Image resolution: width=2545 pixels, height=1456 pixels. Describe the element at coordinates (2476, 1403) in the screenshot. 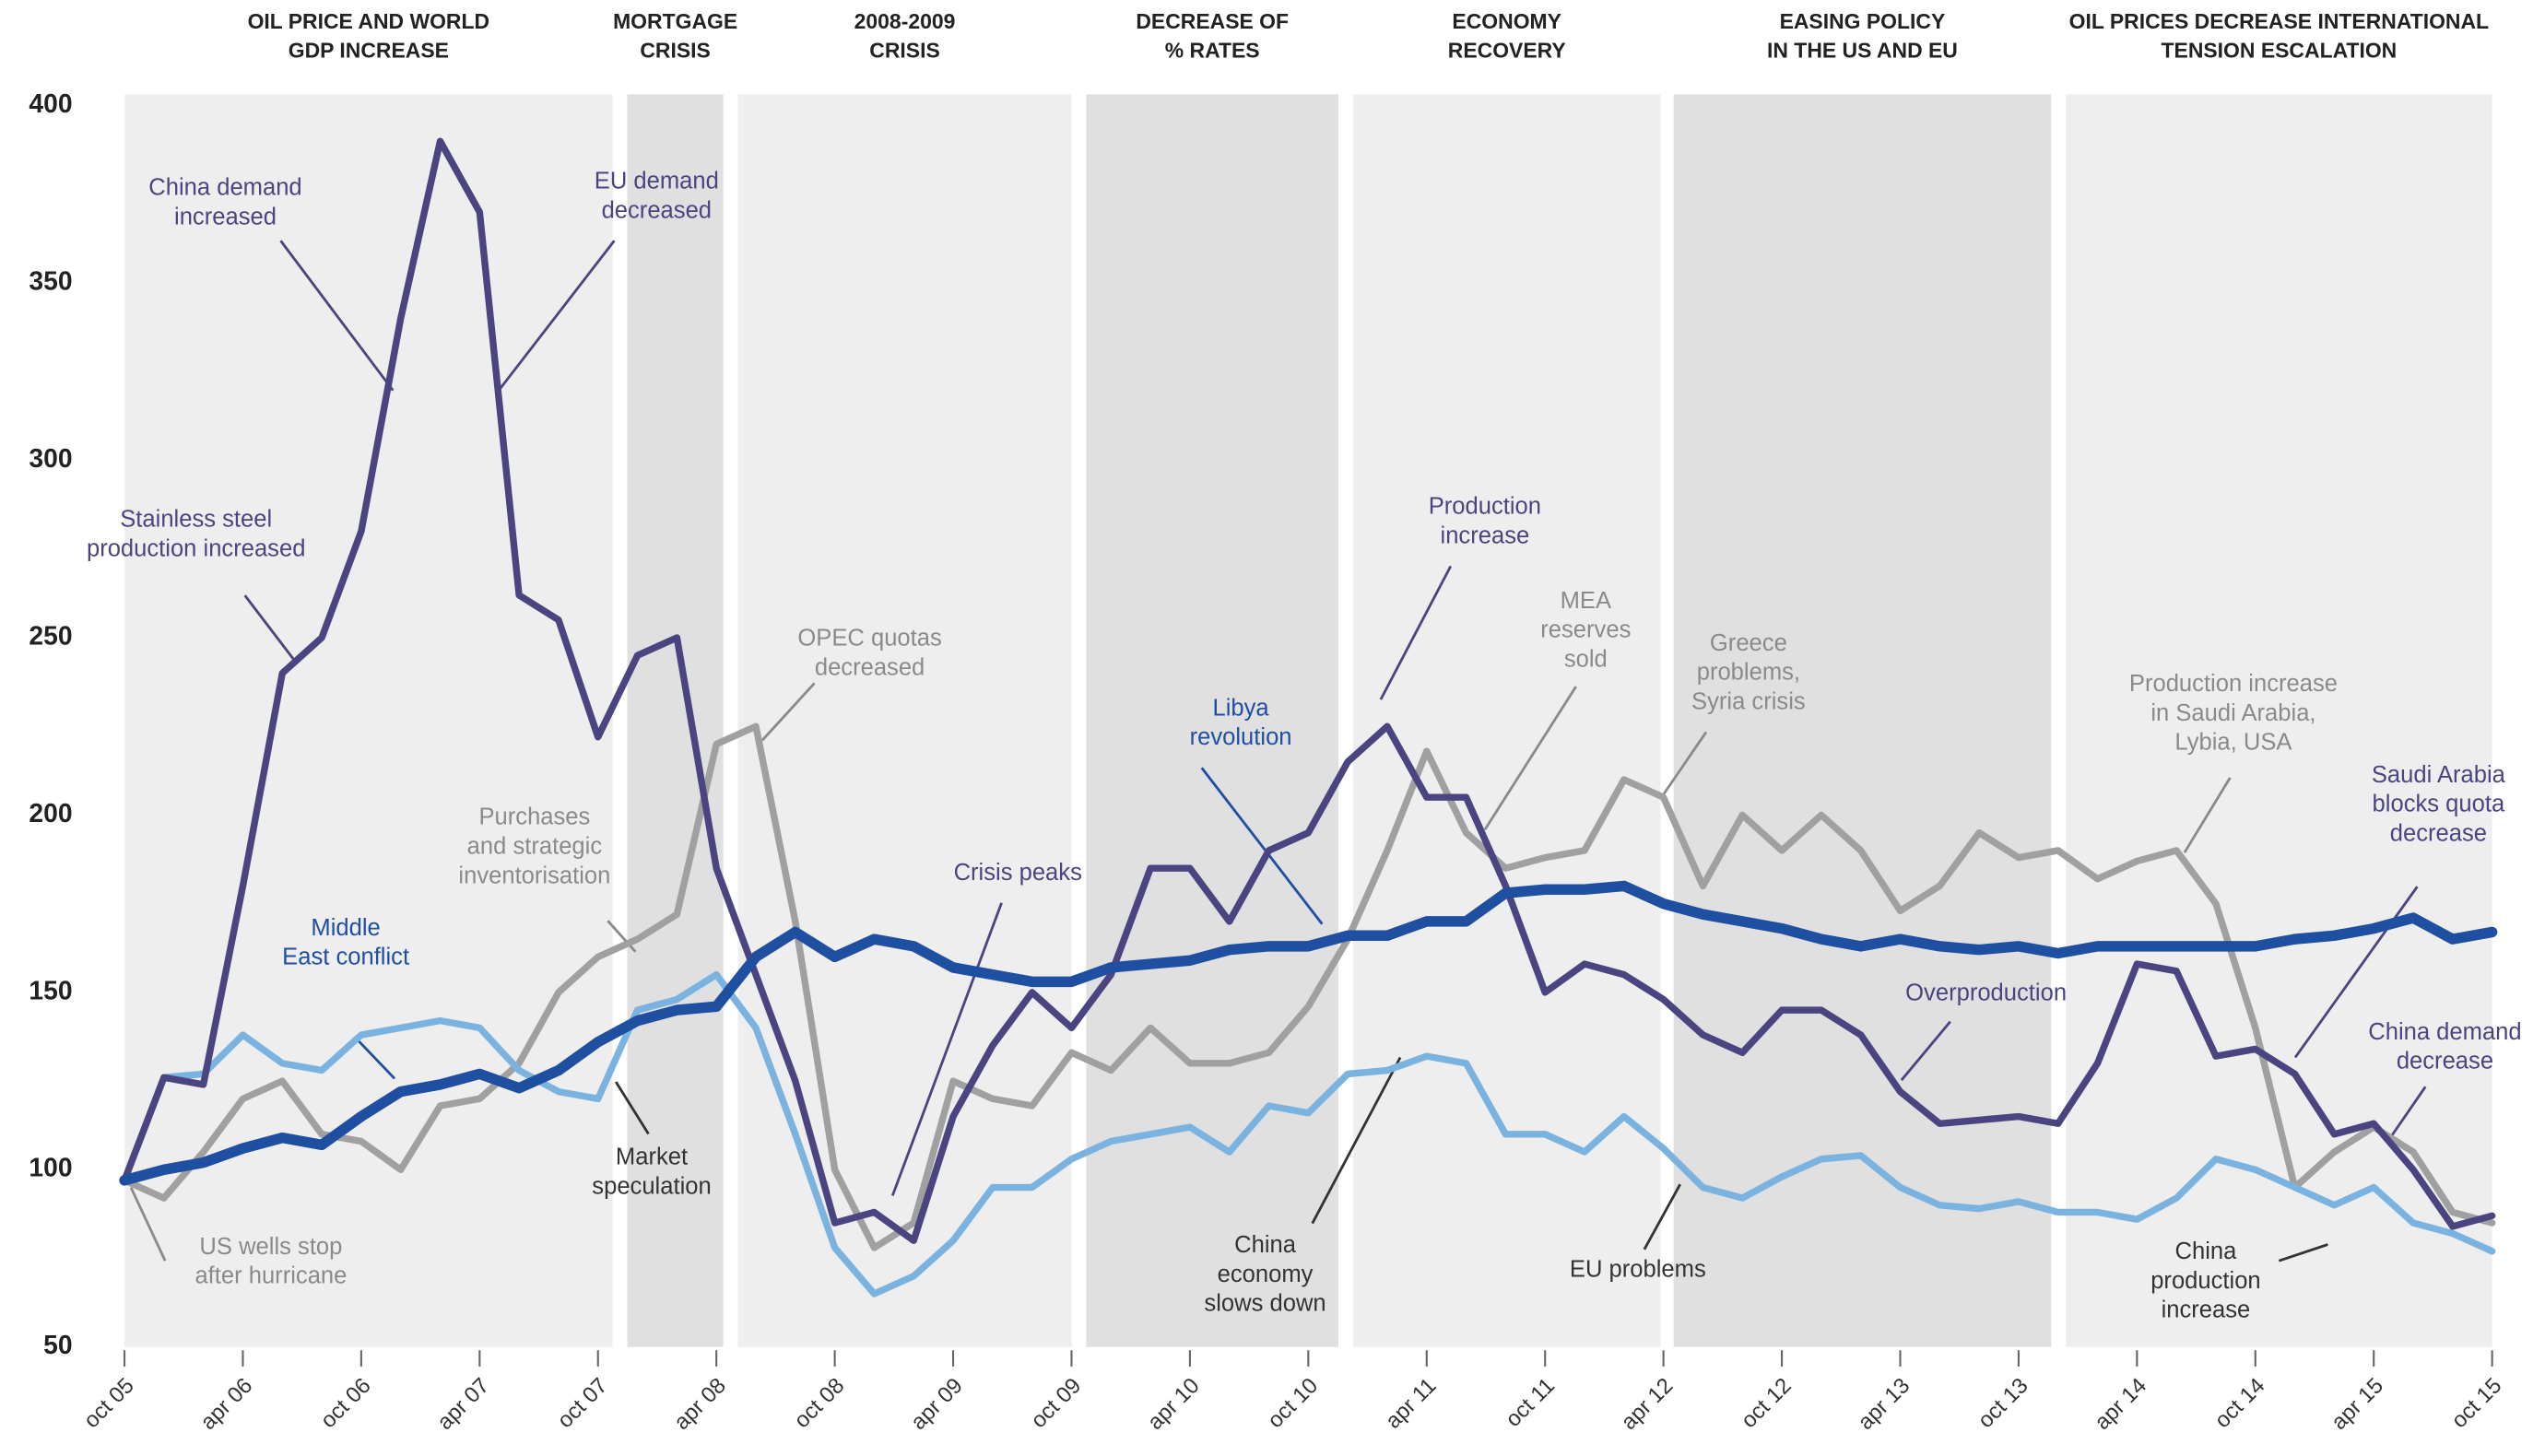

I see `x-tick-label: oct 15` at that location.